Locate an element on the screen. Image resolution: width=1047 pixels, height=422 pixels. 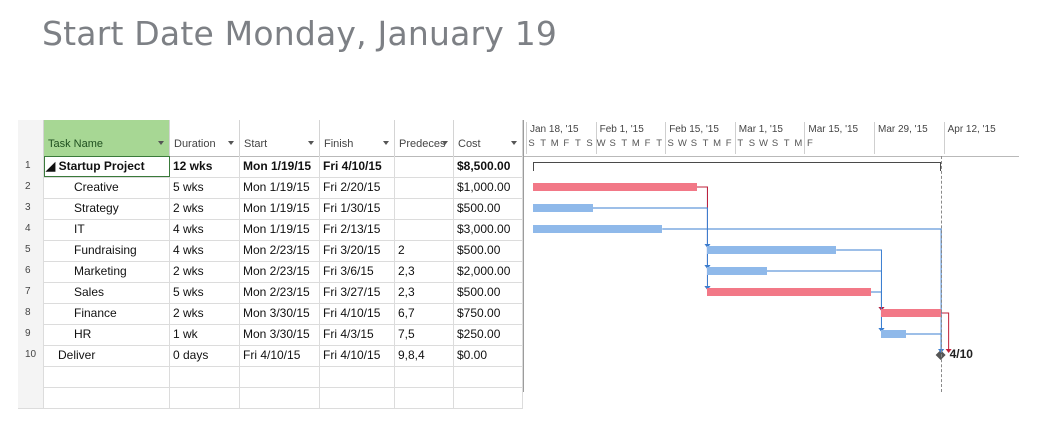
row-number: 7 is located at coordinates (31, 292).